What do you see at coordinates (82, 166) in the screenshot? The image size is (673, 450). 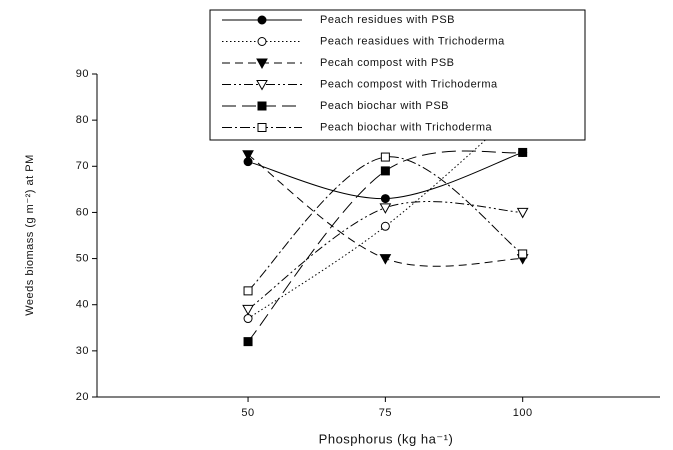 I see `y-tick-label: 70` at bounding box center [82, 166].